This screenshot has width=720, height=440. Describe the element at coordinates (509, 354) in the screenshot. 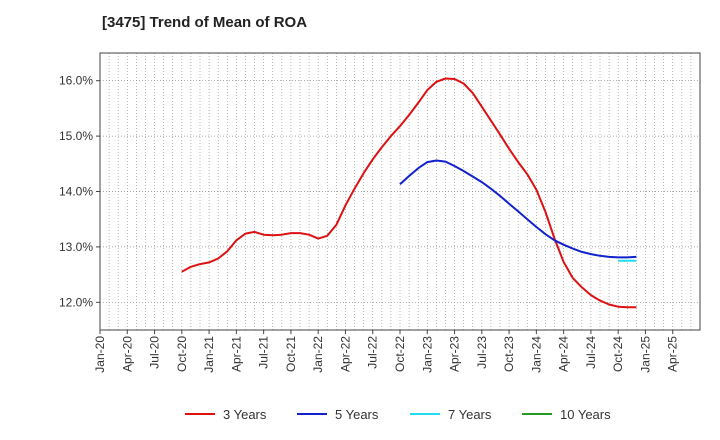

I see `x-tick-label: Oct-23` at that location.